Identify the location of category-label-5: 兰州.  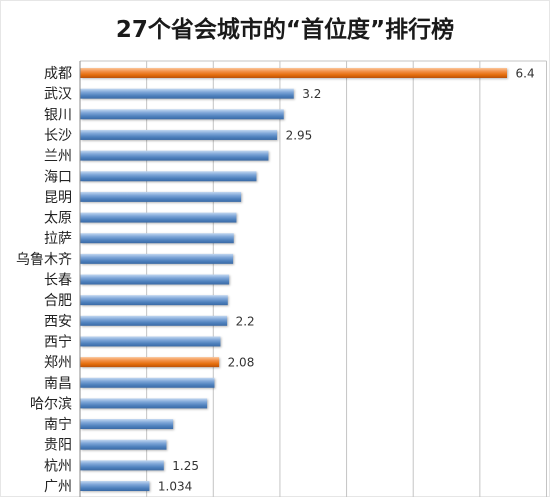
(58, 157).